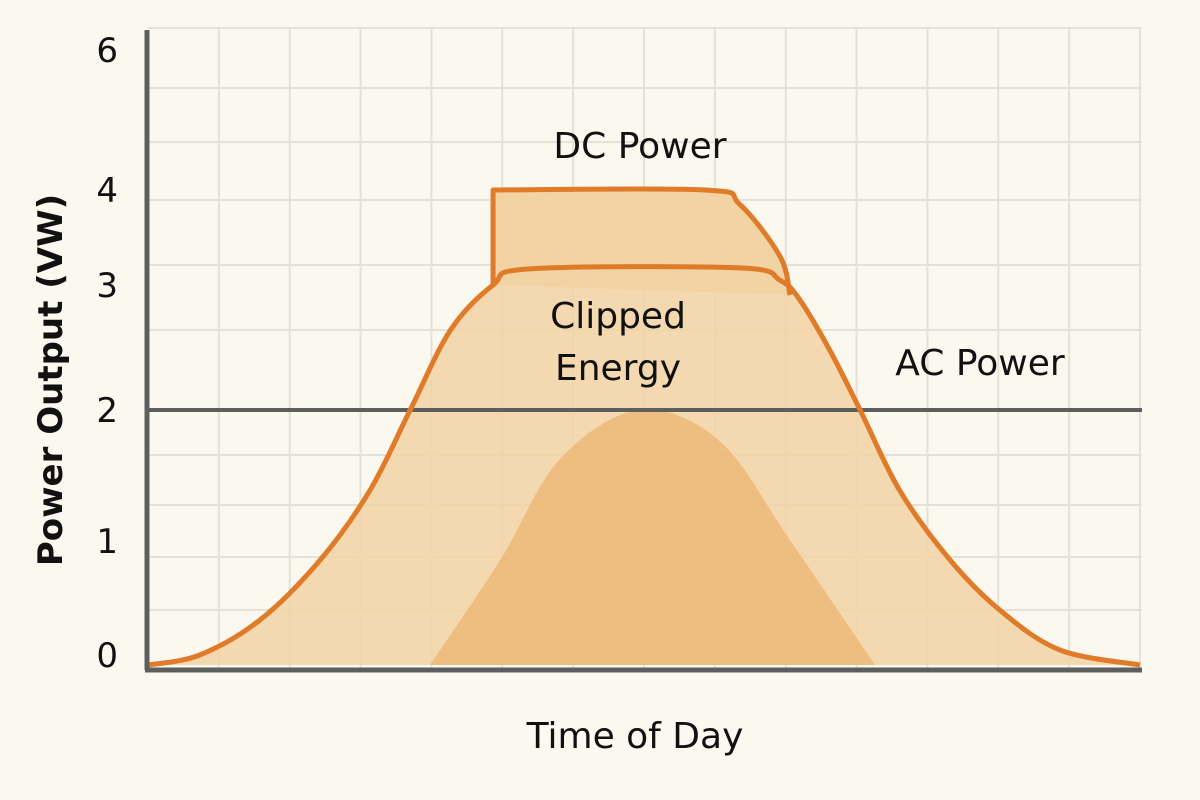 Image resolution: width=1200 pixels, height=800 pixels. Describe the element at coordinates (107, 191) in the screenshot. I see `y-tick-label: 4` at that location.